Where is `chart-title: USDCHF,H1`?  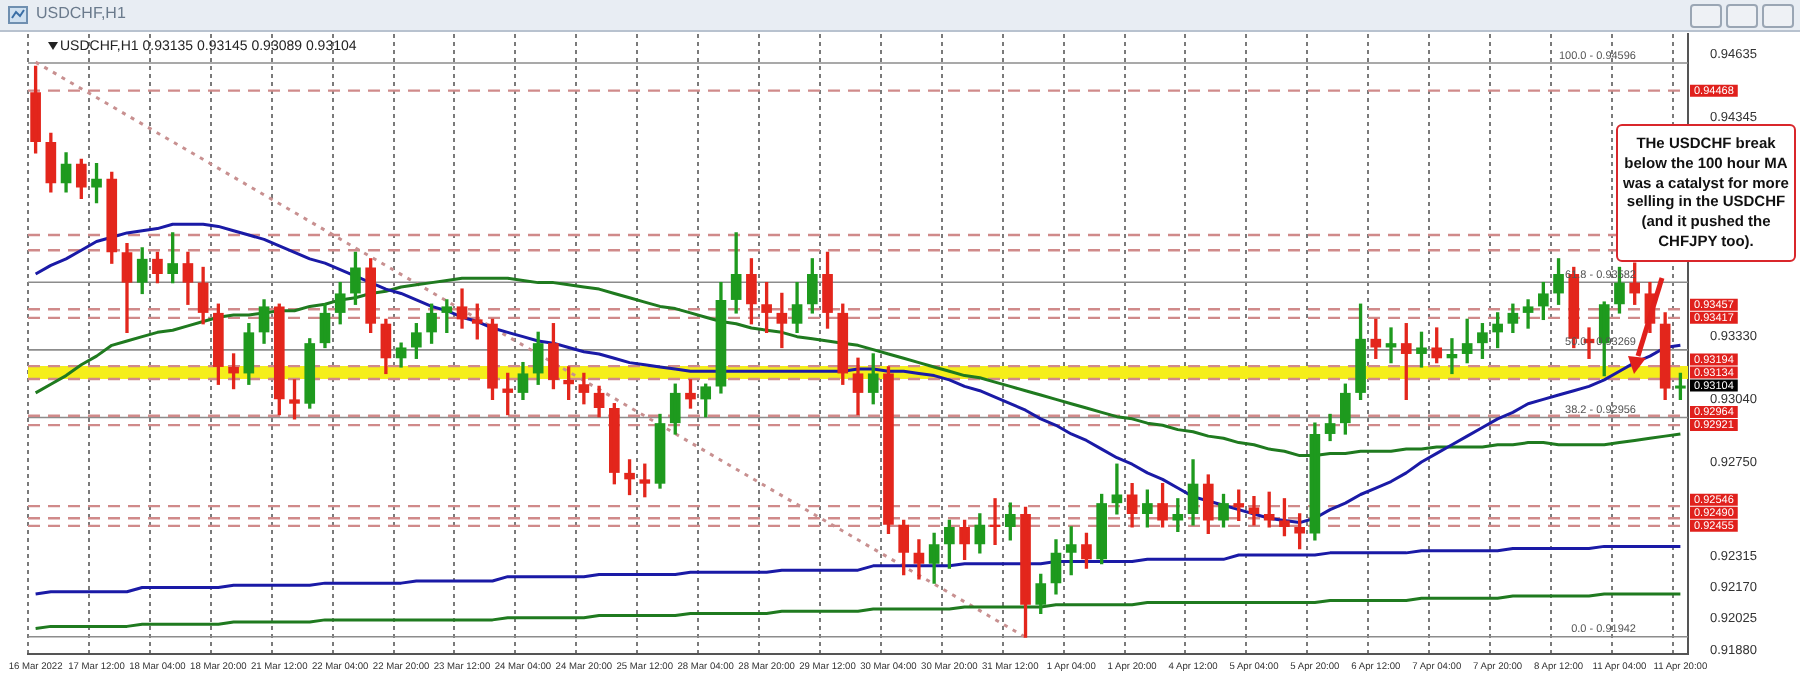
chart-title: USDCHF,H1 is located at coordinates (81, 13).